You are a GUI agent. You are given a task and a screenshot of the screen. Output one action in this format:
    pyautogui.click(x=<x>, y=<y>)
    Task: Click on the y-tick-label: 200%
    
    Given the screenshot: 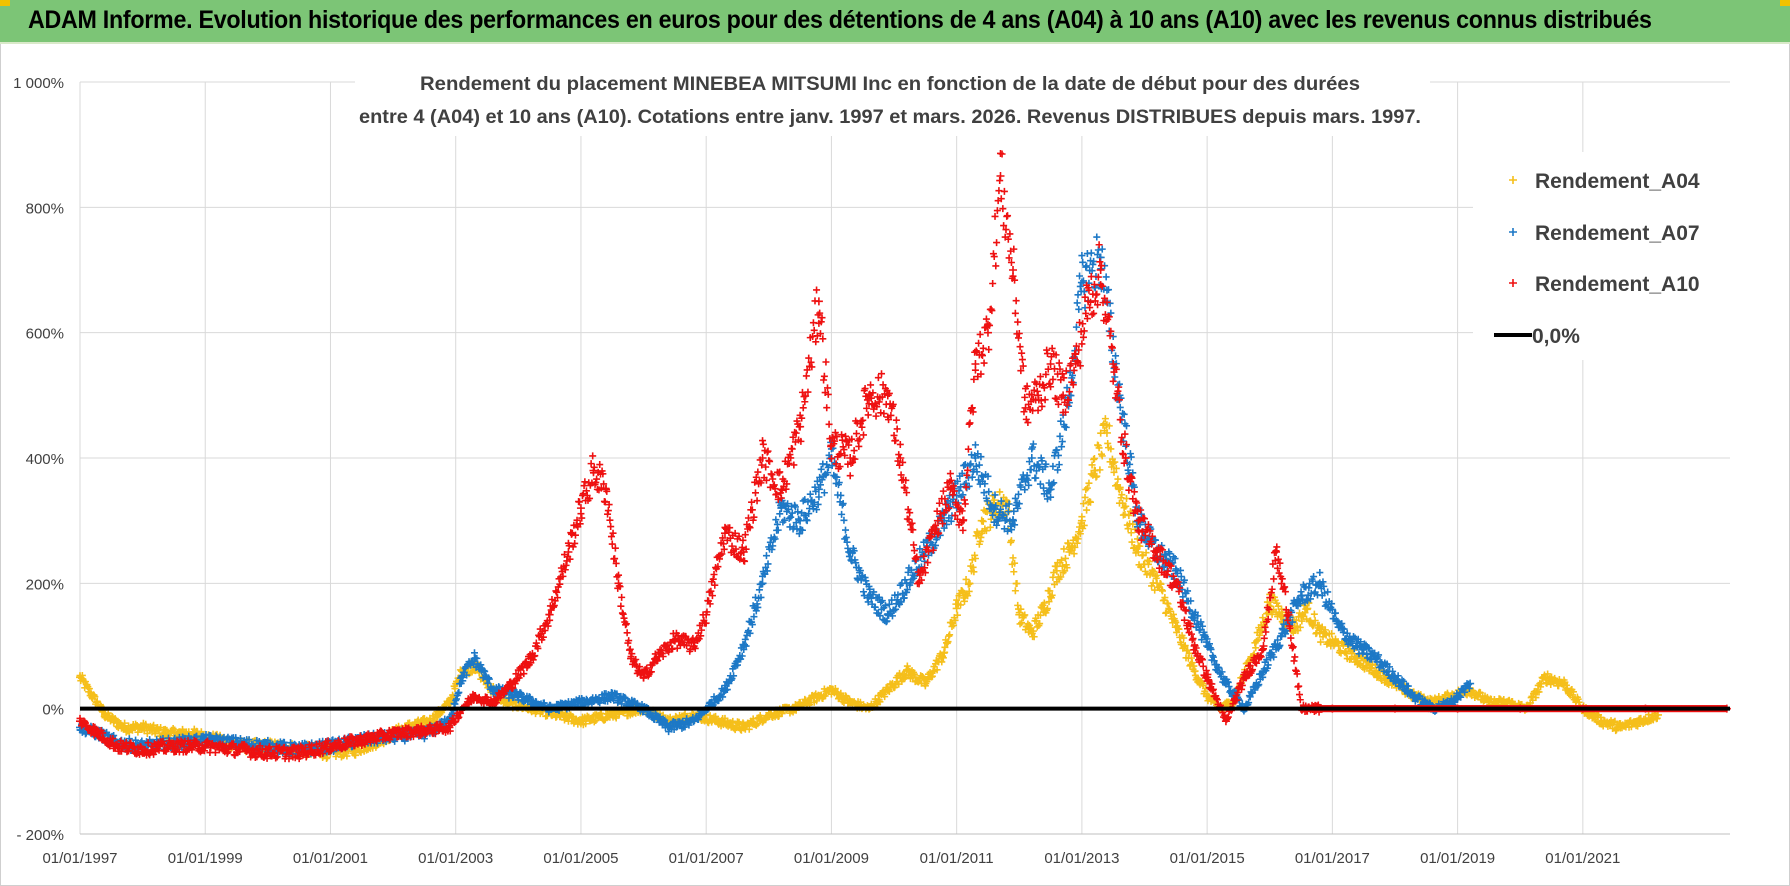 What is the action you would take?
    pyautogui.click(x=45, y=584)
    